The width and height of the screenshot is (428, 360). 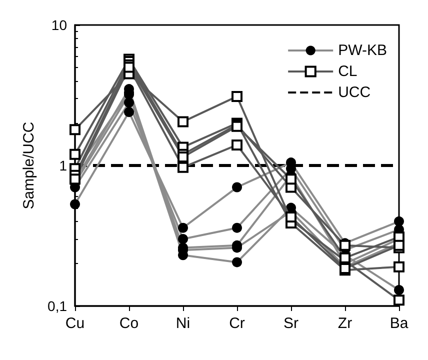 I want to click on y-tick-label: 1, so click(x=63, y=166).